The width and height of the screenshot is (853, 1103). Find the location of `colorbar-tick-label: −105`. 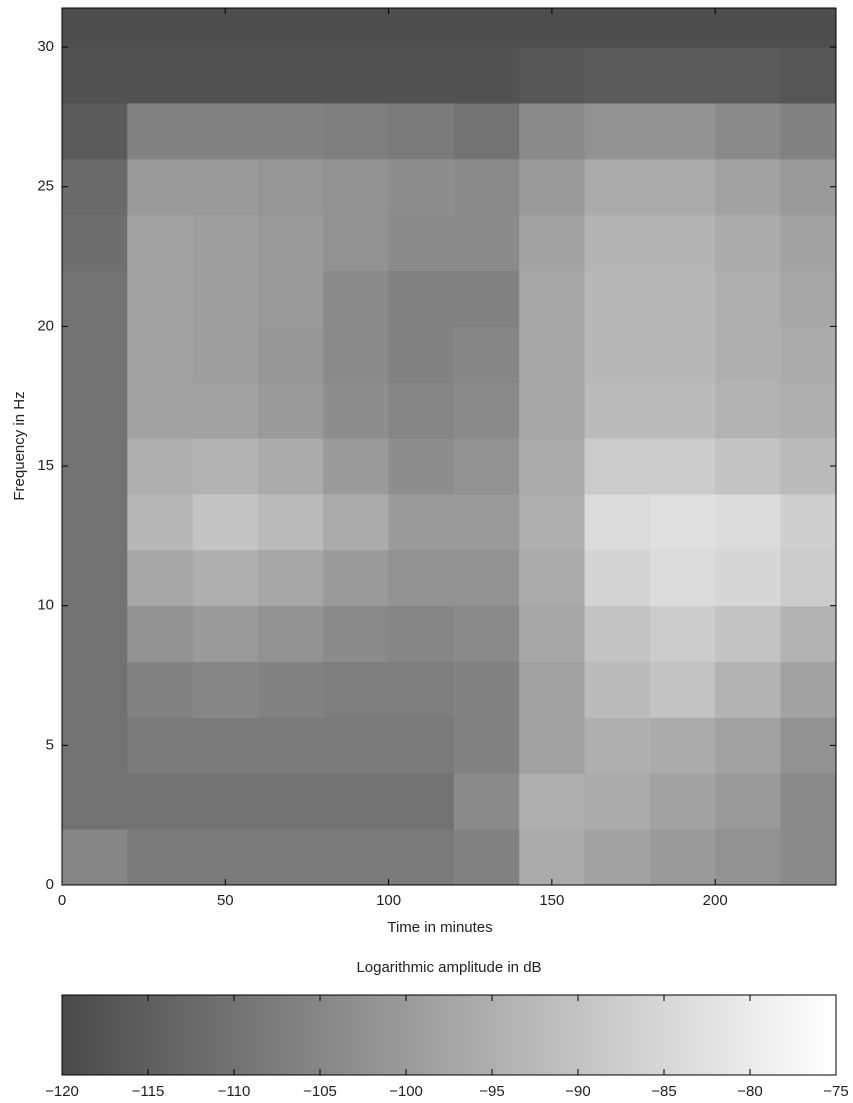

colorbar-tick-label: −105 is located at coordinates (320, 1091).